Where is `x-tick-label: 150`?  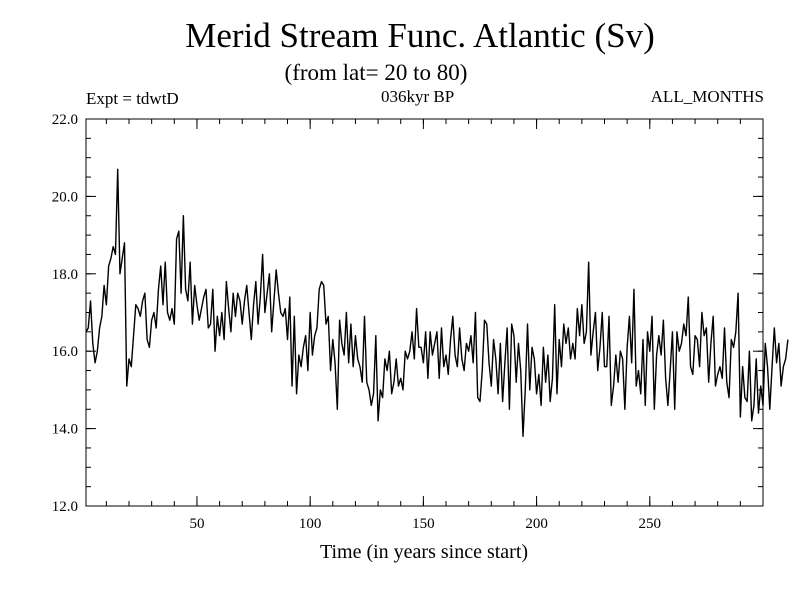 x-tick-label: 150 is located at coordinates (423, 524).